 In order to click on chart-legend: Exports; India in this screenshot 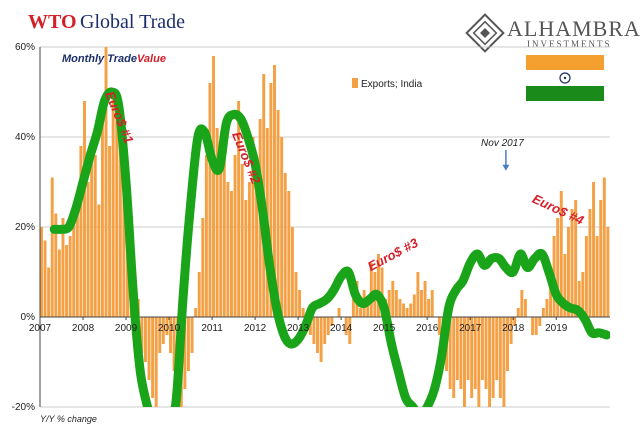, I will do `click(387, 84)`.